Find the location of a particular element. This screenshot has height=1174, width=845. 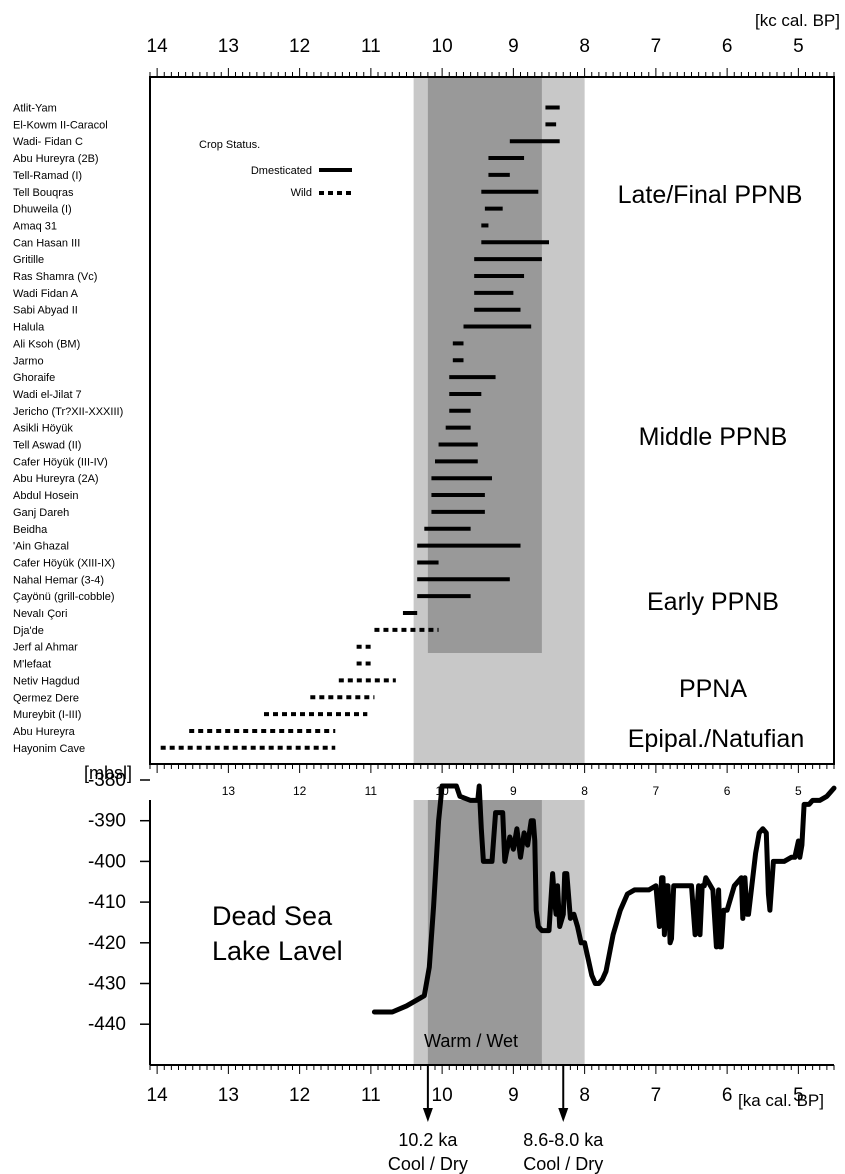

lower-y-tick-label: -390 is located at coordinates (107, 821).